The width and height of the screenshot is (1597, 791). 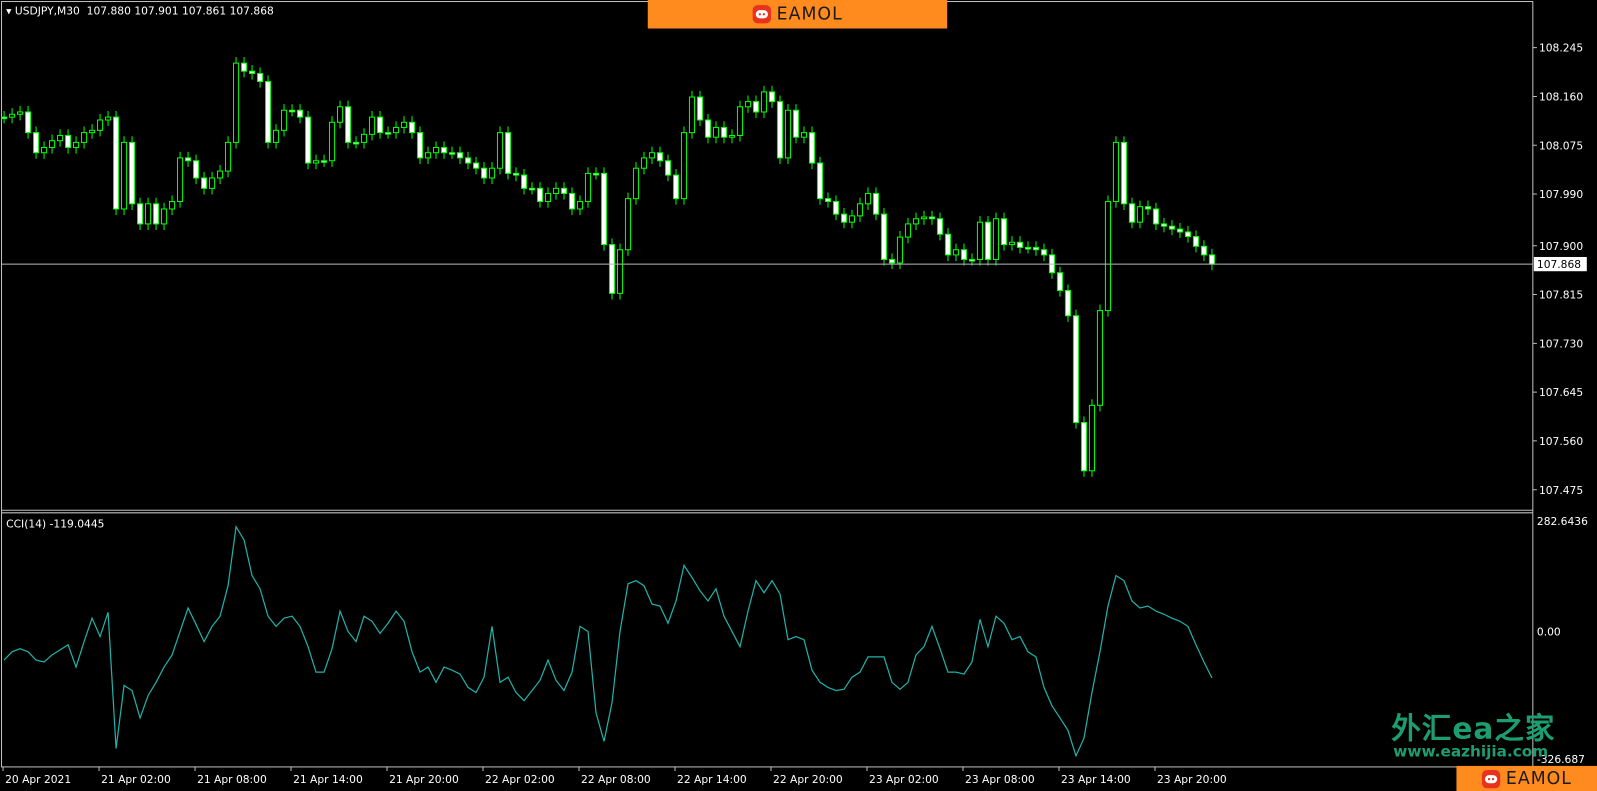 What do you see at coordinates (1471, 751) in the screenshot?
I see `watermark-url: www.eazhijia.com` at bounding box center [1471, 751].